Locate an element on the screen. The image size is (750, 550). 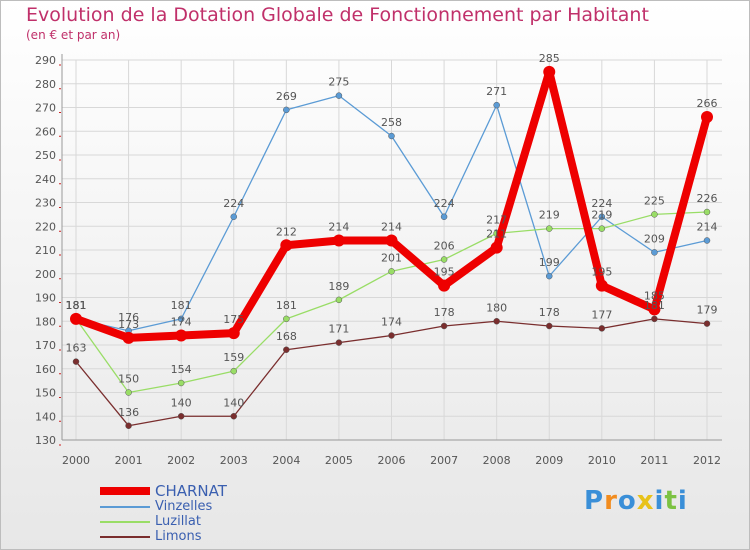
logo-letter: P is located at coordinates (594, 501).